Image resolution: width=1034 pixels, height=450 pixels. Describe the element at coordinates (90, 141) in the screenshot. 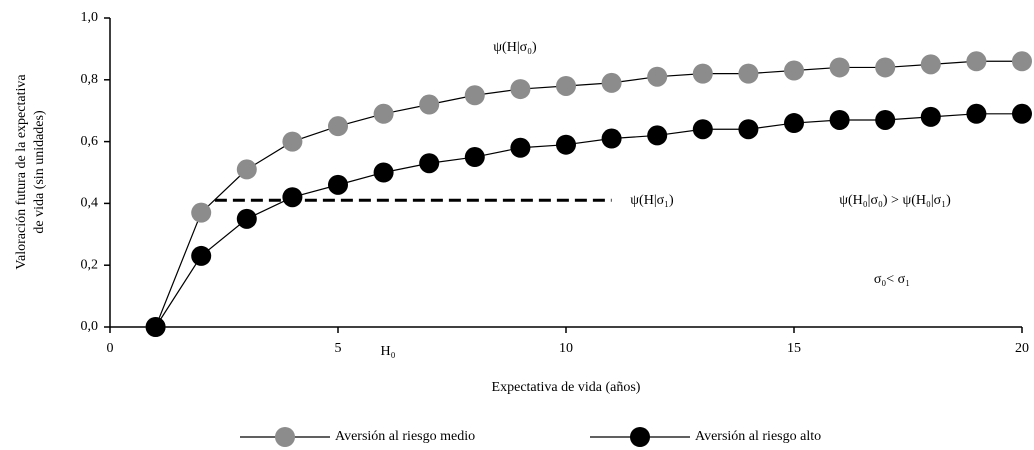

I see `y-tick-label: 0,6` at that location.